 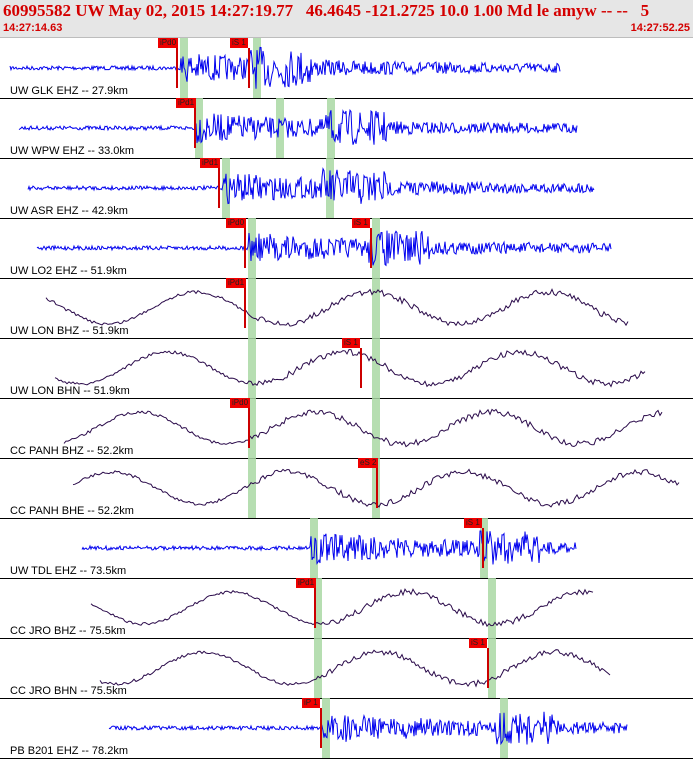 I want to click on trace-panel: iS 1 UW LON BHN -- 51.9km, so click(x=346, y=368).